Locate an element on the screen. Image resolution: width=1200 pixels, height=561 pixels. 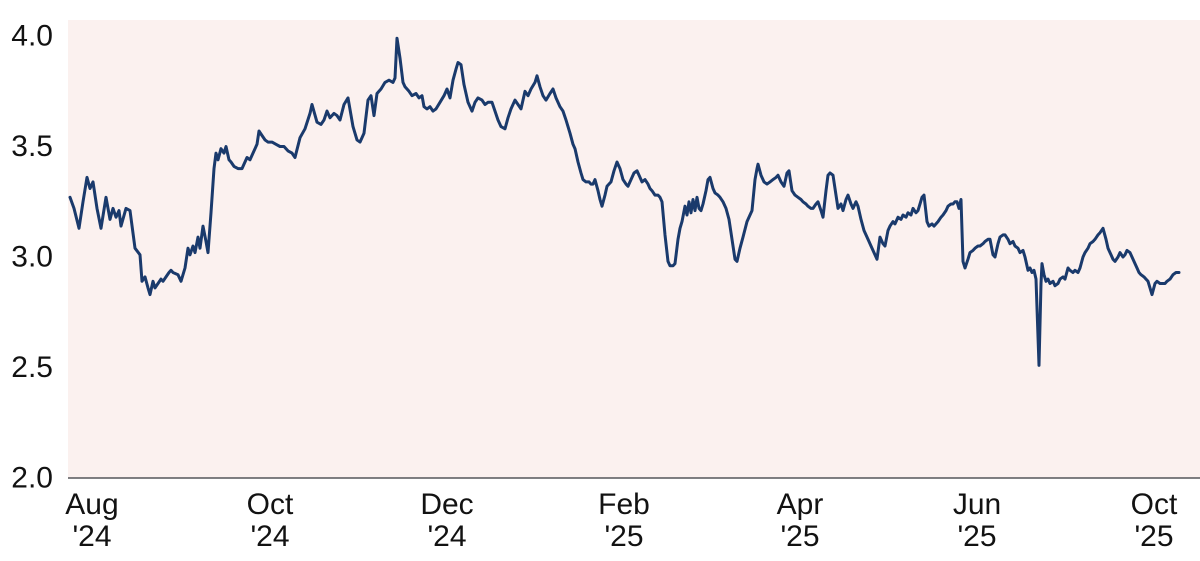
y-tick-label: 3.0 is located at coordinates (32, 257).